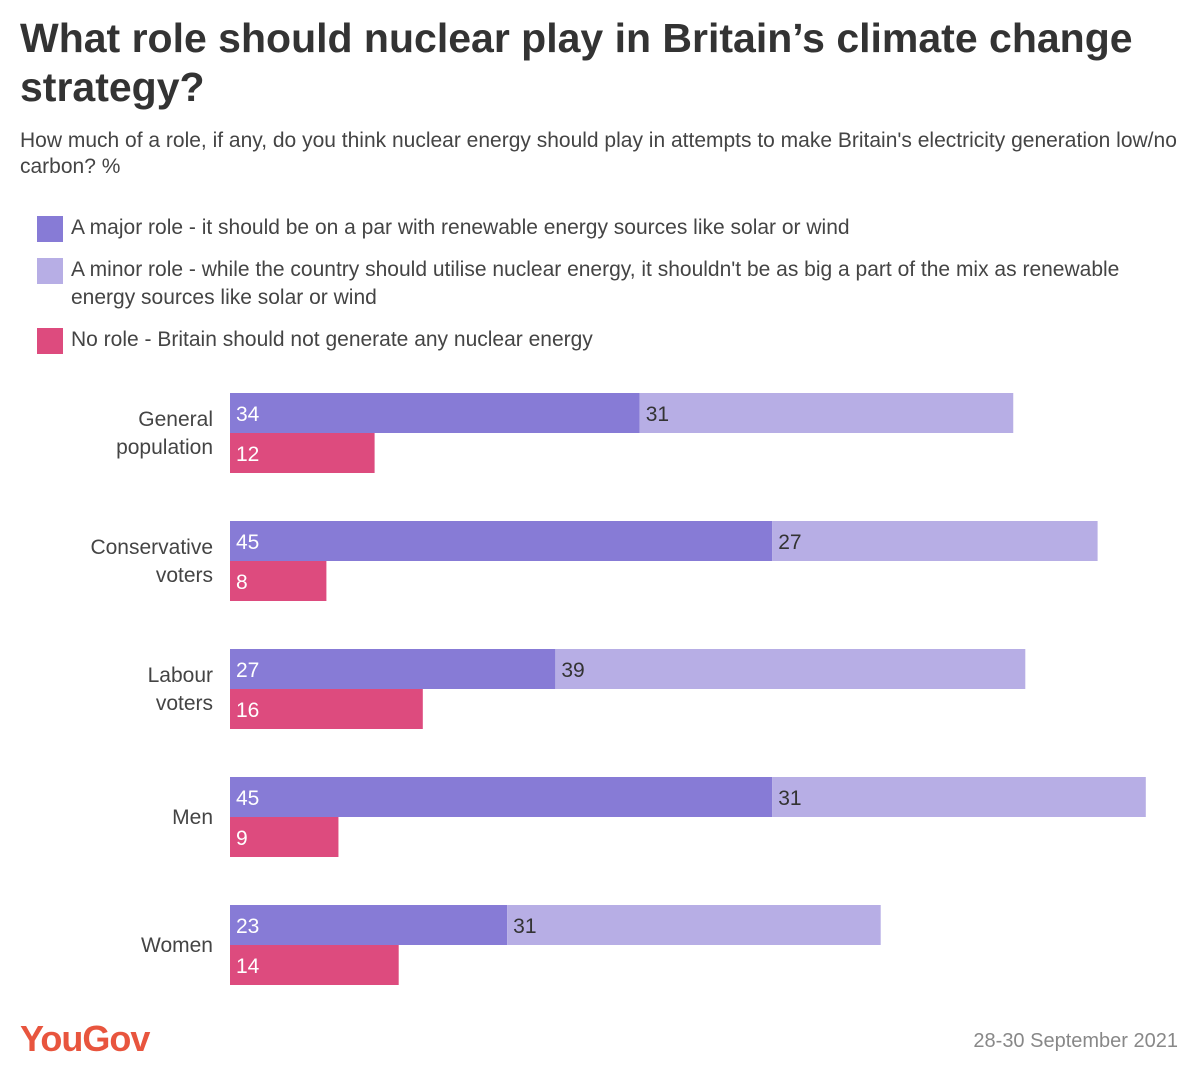 This screenshot has width=1200, height=1071. What do you see at coordinates (248, 966) in the screenshot?
I see `data-label-no-role: 14` at bounding box center [248, 966].